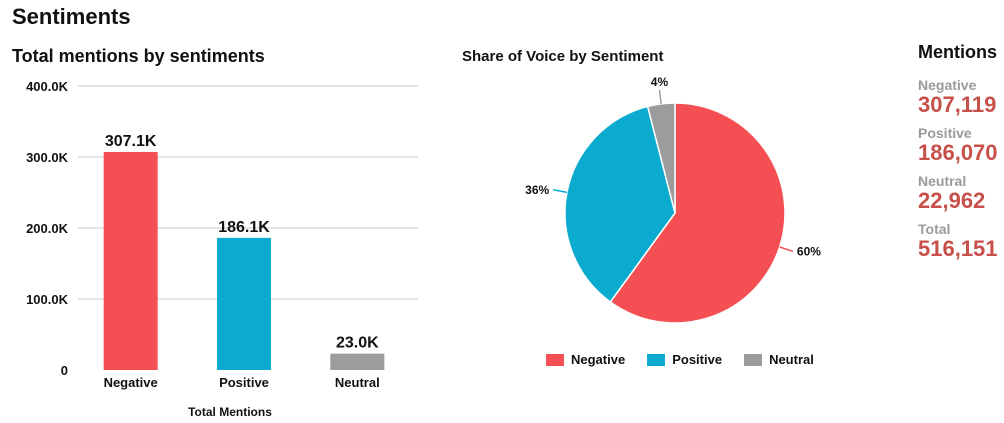 Image resolution: width=1004 pixels, height=423 pixels. Describe the element at coordinates (357, 361) in the screenshot. I see `bar-neutral` at that location.